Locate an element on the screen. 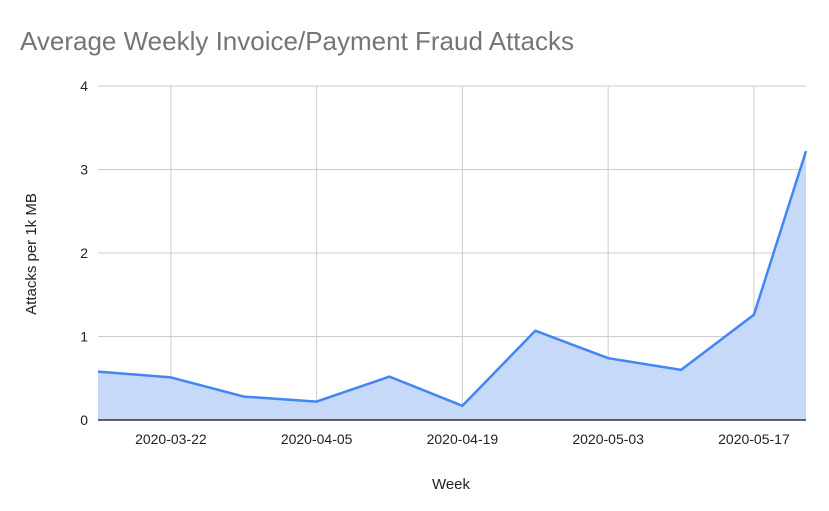 This screenshot has height=511, width=829. x-tick-label: 2020-04-05 is located at coordinates (317, 439).